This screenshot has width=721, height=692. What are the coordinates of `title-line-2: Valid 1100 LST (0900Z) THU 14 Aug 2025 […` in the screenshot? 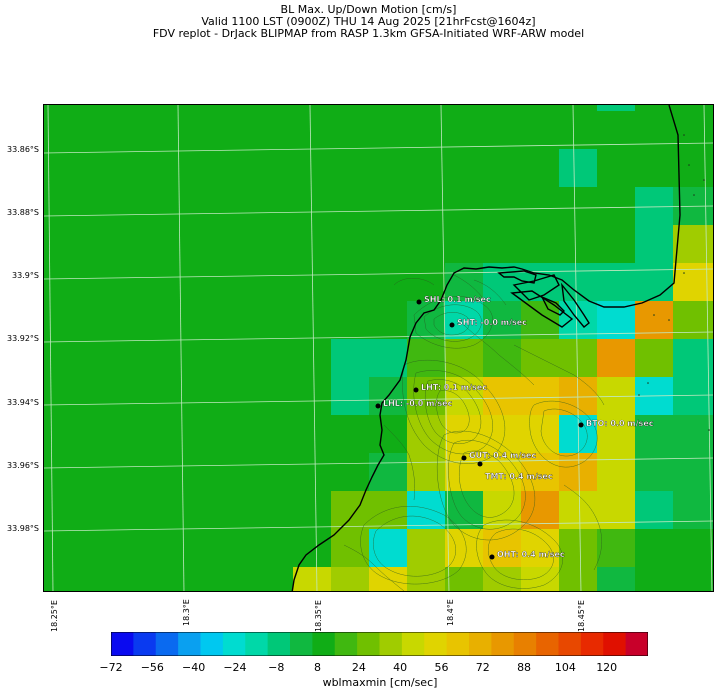 It's located at (368, 21).